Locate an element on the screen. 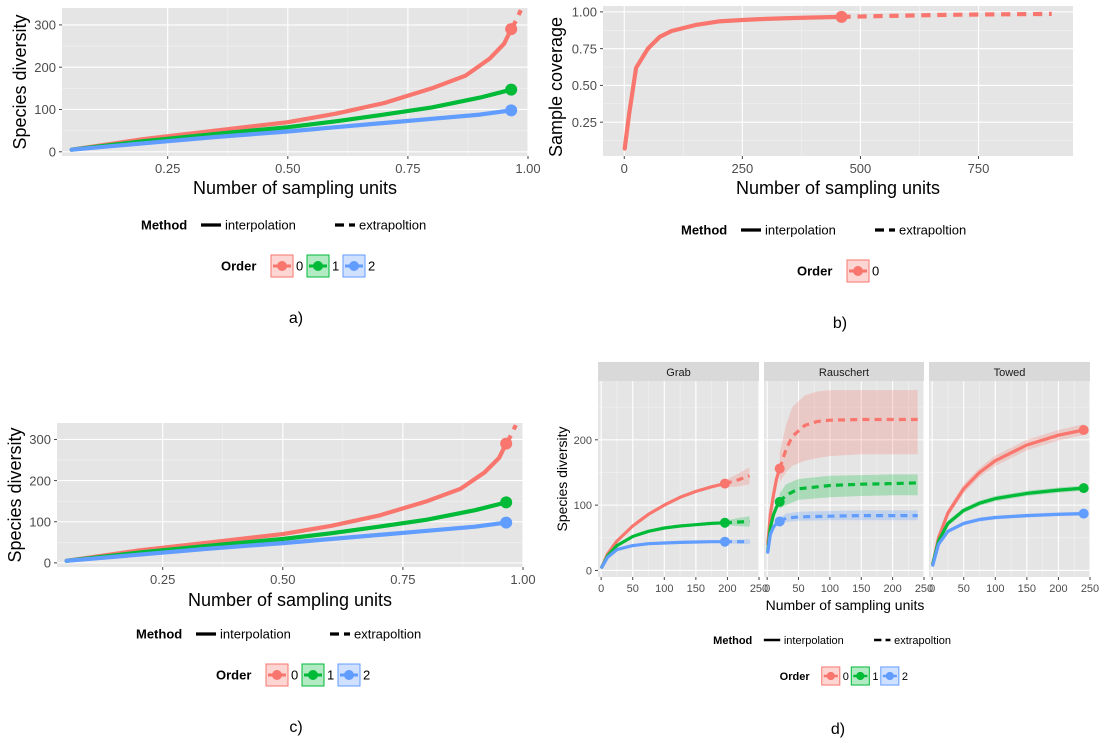  y-tick-label: 300 is located at coordinates (45, 25).